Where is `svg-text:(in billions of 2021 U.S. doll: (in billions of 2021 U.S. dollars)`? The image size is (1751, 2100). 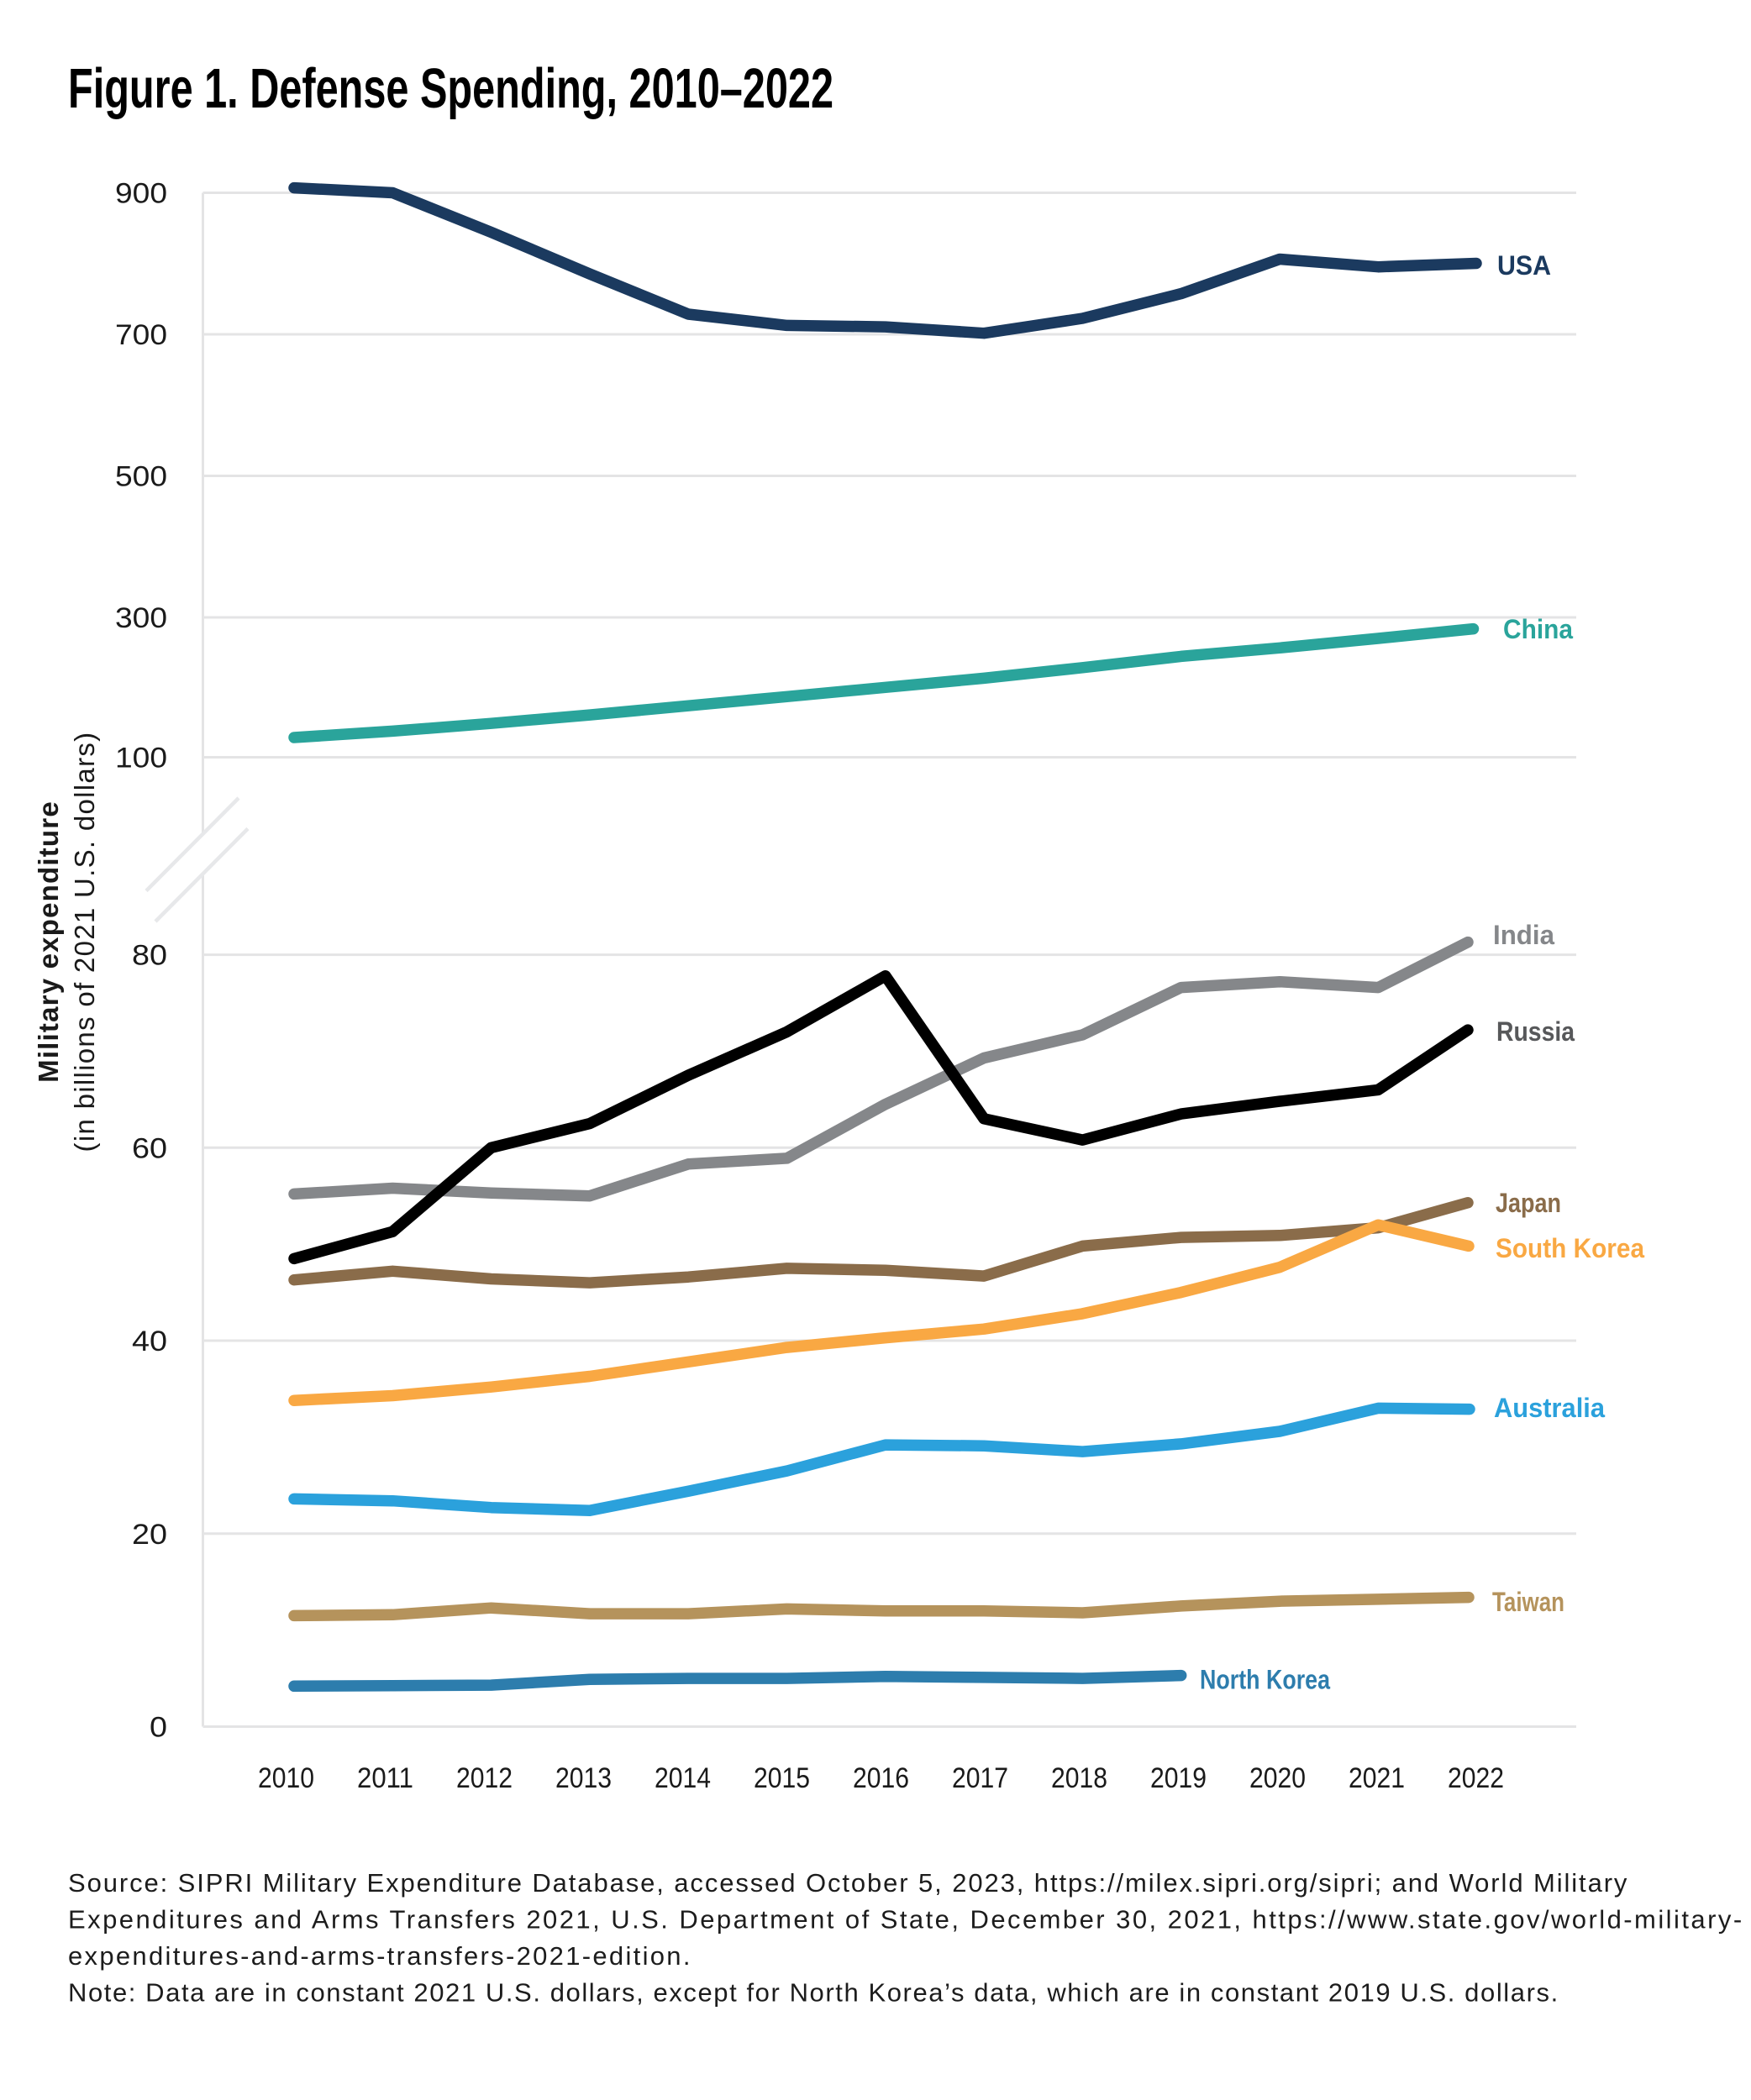 svg-text:(in billions of 2021 U.S. doll: (in billions of 2021 U.S. dollars) is located at coordinates (84, 942).